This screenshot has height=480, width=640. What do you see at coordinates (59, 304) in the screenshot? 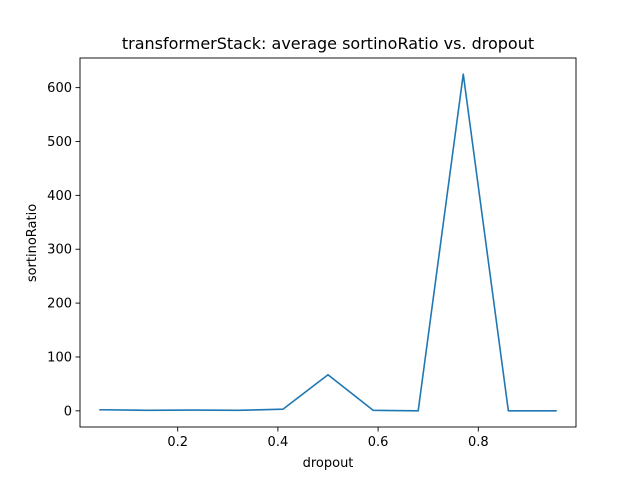
I see `y-tick-label: 200` at bounding box center [59, 304].